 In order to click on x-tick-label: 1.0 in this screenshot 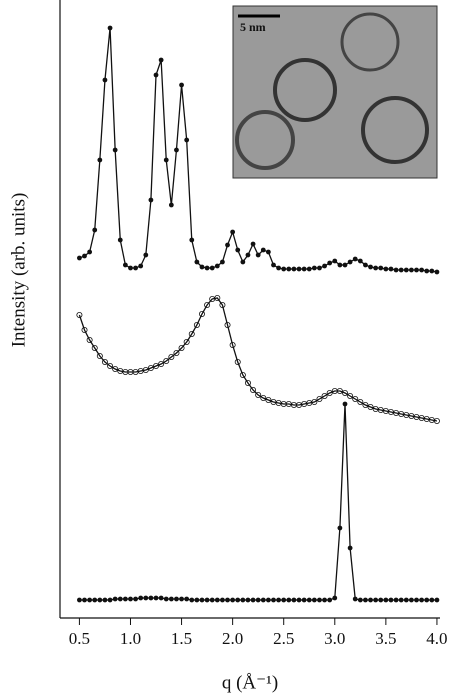, I will do `click(130, 638)`.